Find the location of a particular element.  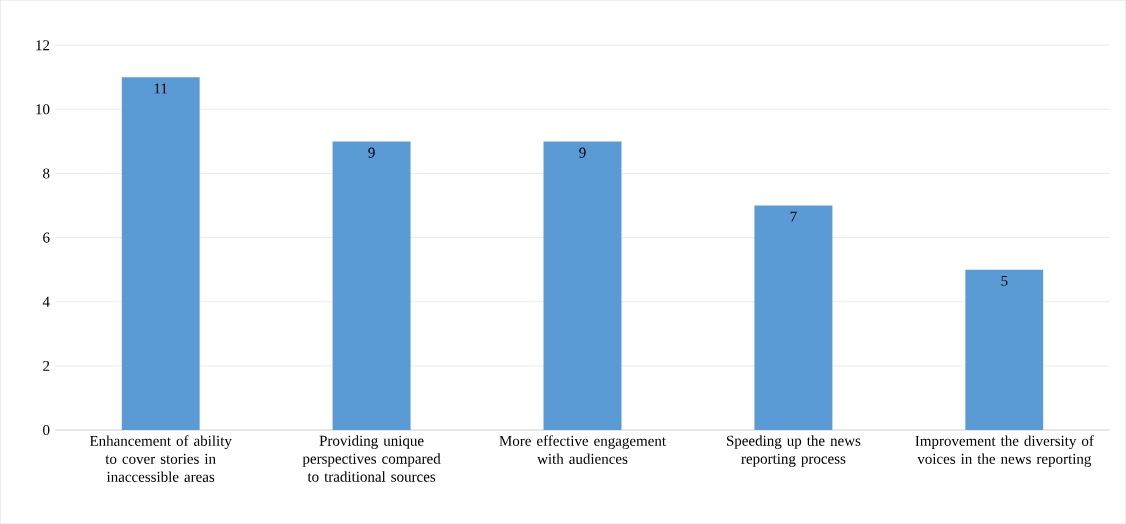

x-tick-label: Speeding up the news reporting process is located at coordinates (793, 451).